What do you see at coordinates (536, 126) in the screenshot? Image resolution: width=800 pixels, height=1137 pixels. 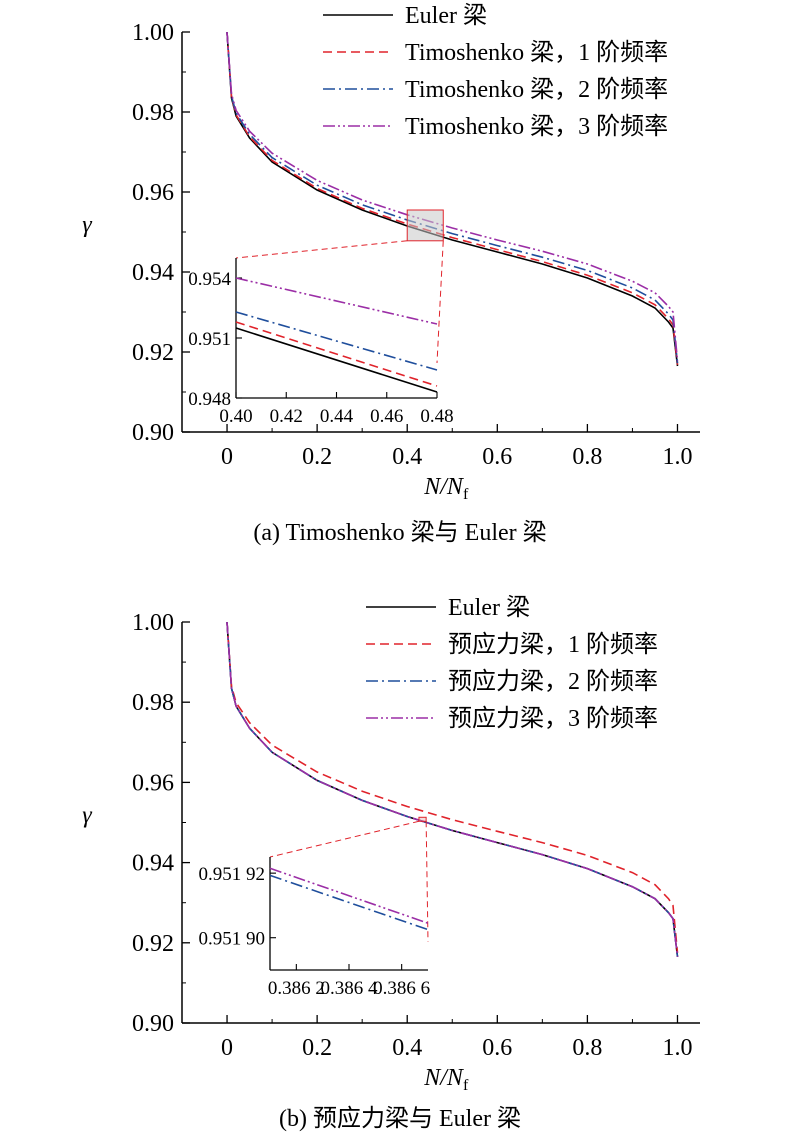 I see `legend-label-4: Timoshenko 梁，3 阶频率` at bounding box center [536, 126].